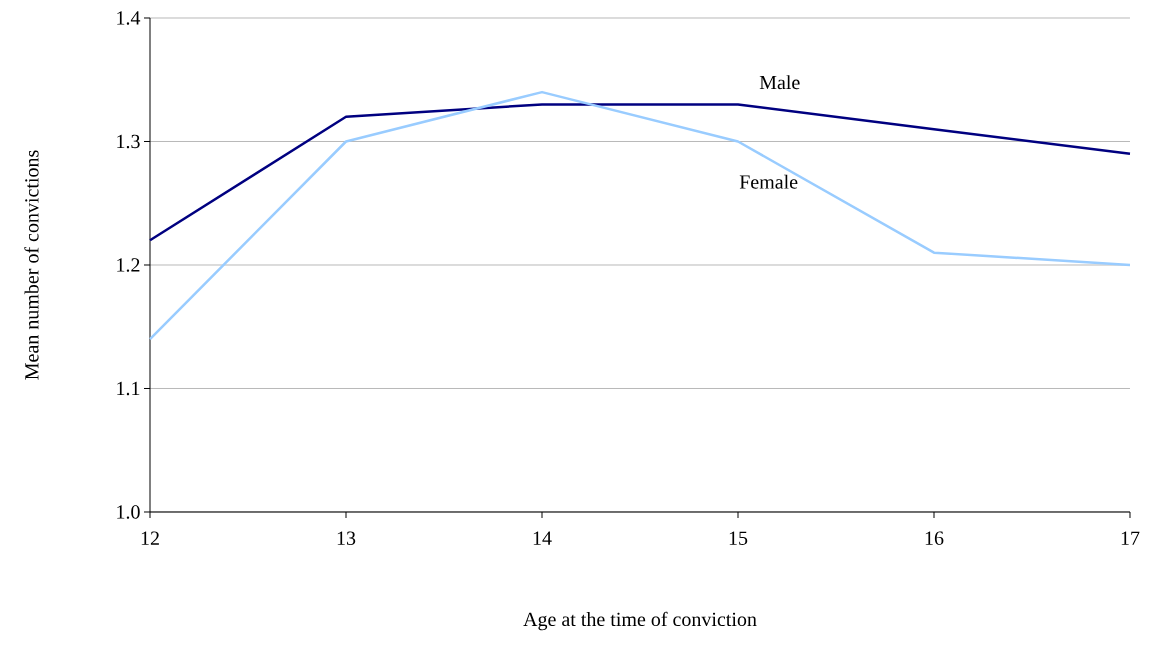 This screenshot has height=663, width=1153. What do you see at coordinates (128, 265) in the screenshot?
I see `y-tick-label: 1.2` at bounding box center [128, 265].